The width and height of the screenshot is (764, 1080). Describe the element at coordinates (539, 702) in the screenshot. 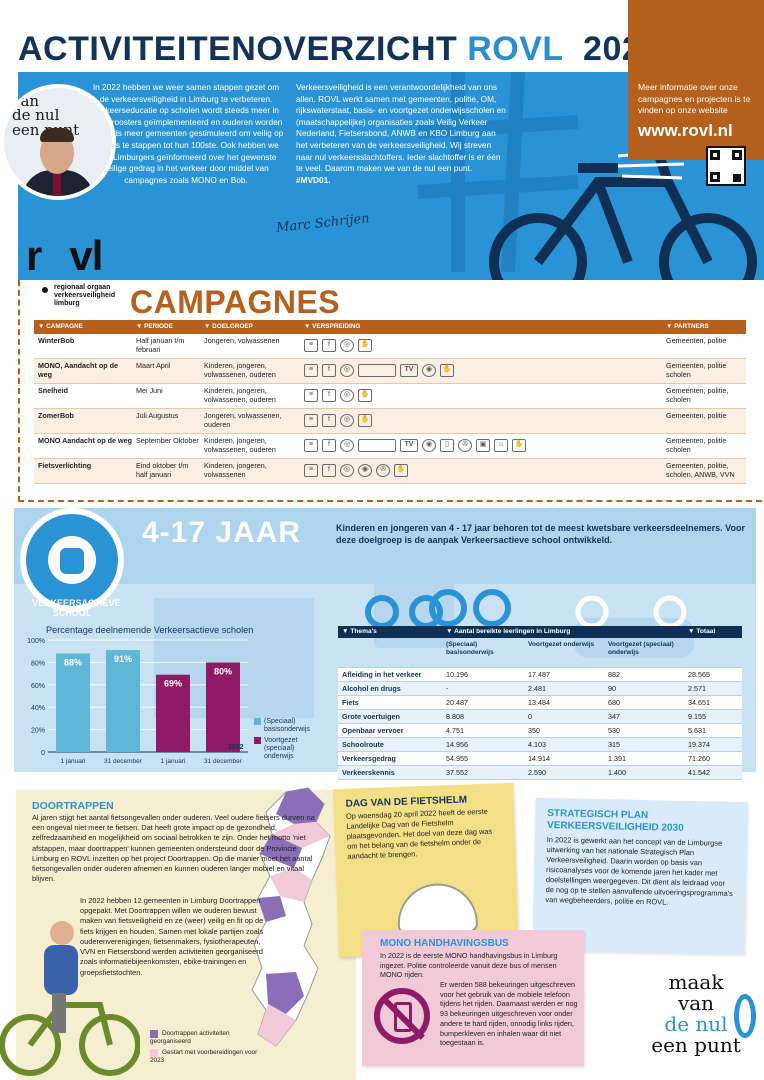

I see `theme-value: 13.484` at that location.